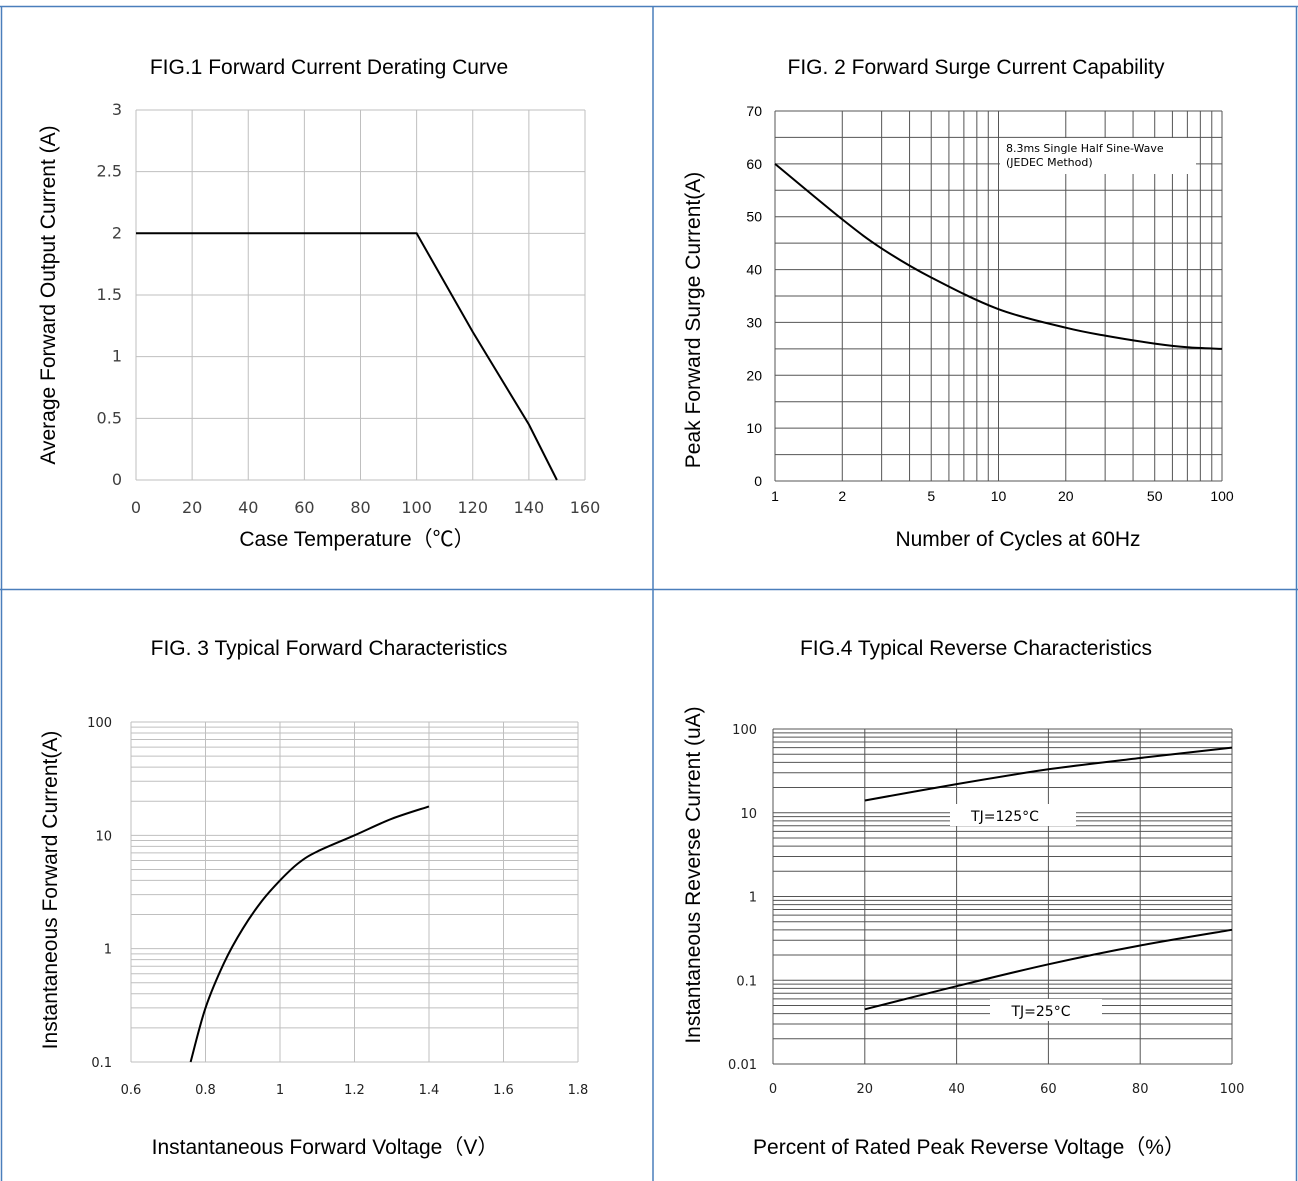 The image size is (1298, 1181). What do you see at coordinates (329, 648) in the screenshot?
I see `chart-title: FIG. 3 Typical Forward Characteristics` at bounding box center [329, 648].